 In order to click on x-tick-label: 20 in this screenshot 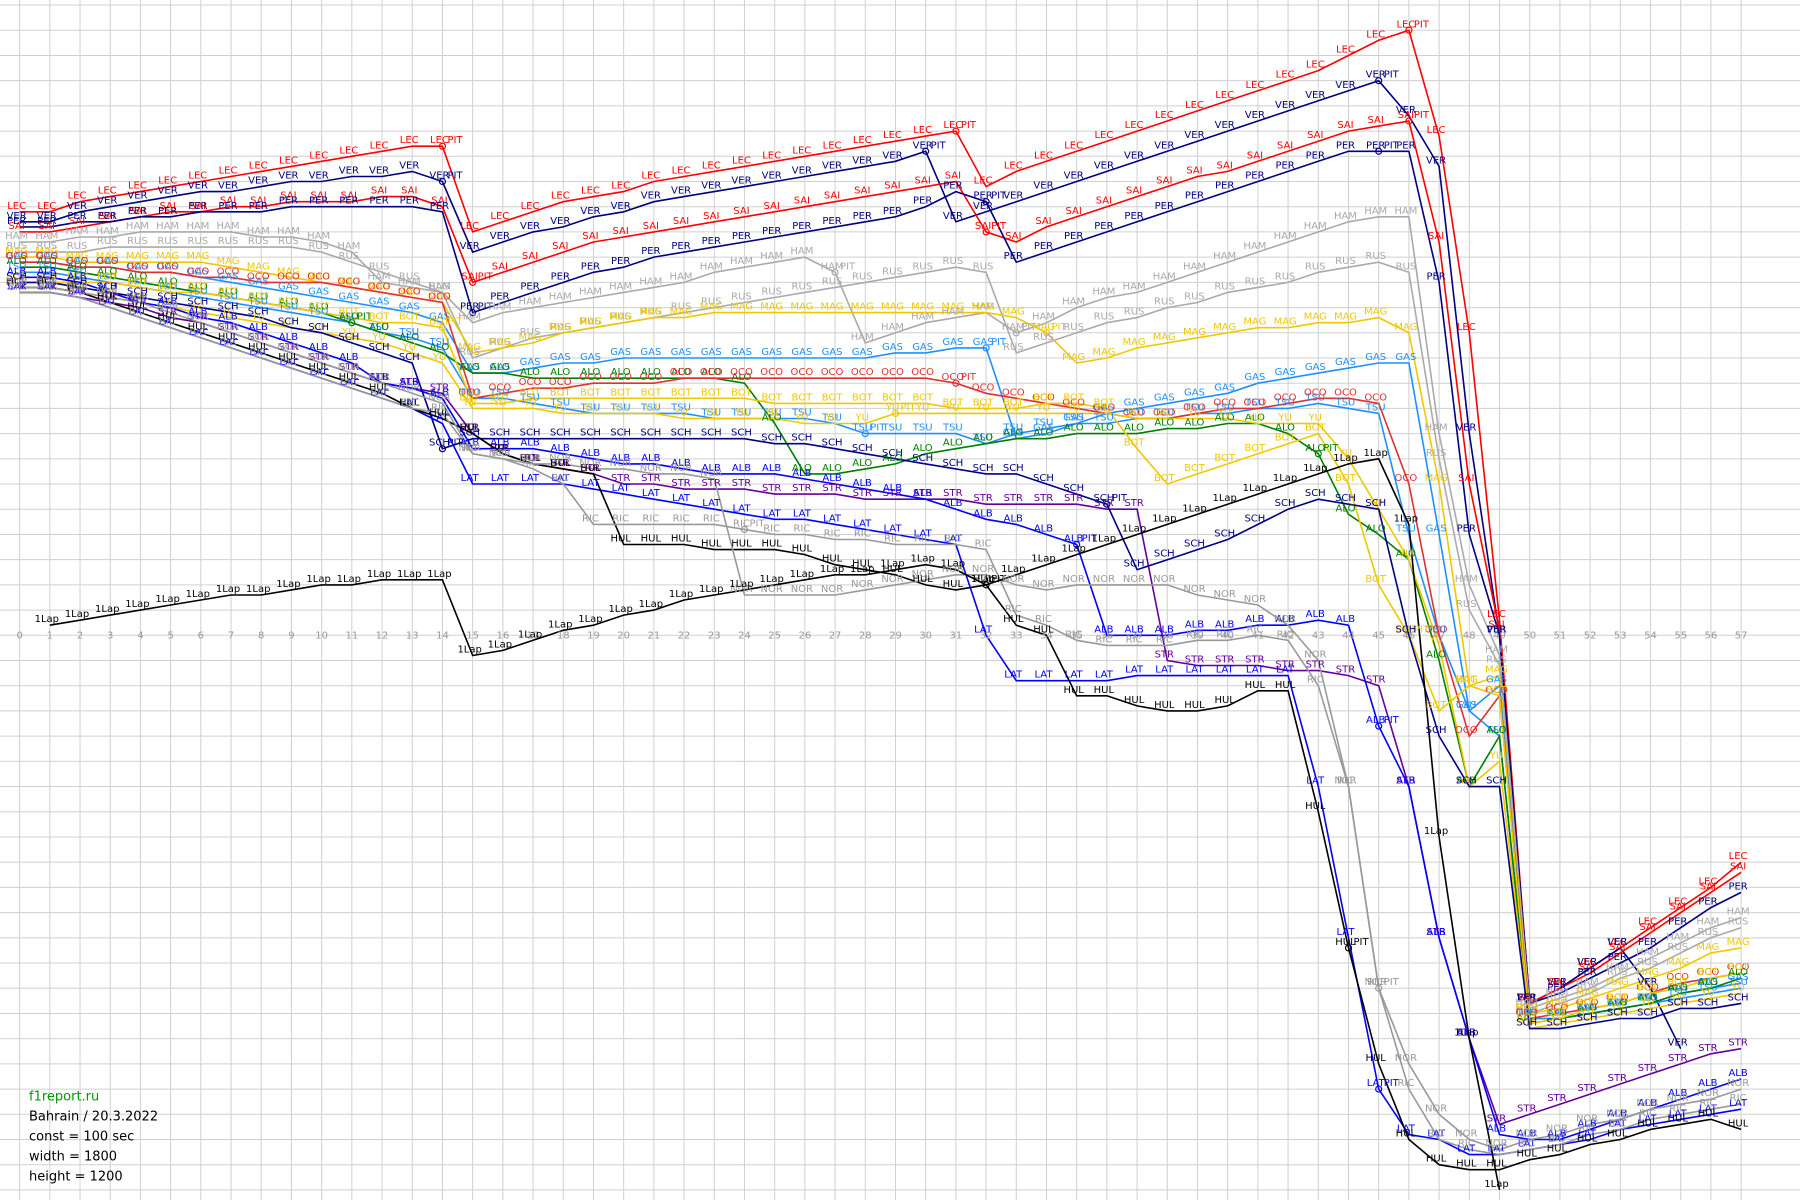, I will do `click(623, 635)`.